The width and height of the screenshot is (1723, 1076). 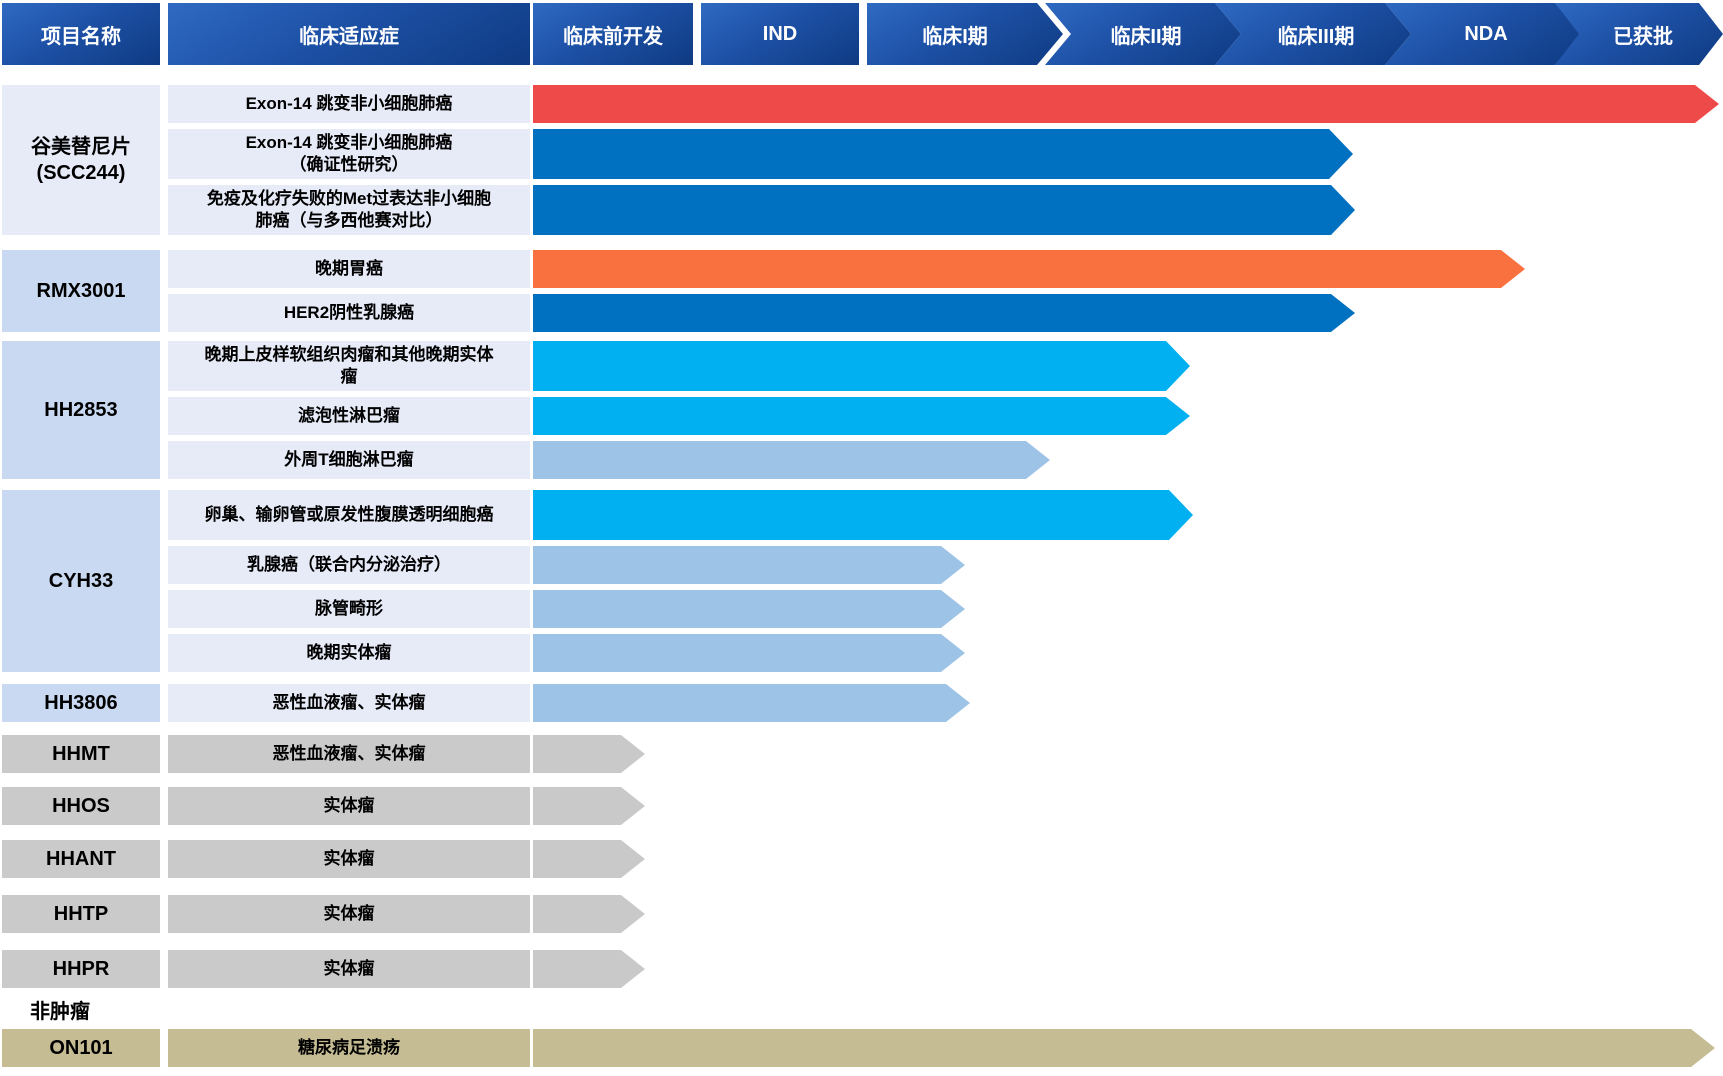 I want to click on stage-header-phase3: 临床III期, so click(x=1313, y=34).